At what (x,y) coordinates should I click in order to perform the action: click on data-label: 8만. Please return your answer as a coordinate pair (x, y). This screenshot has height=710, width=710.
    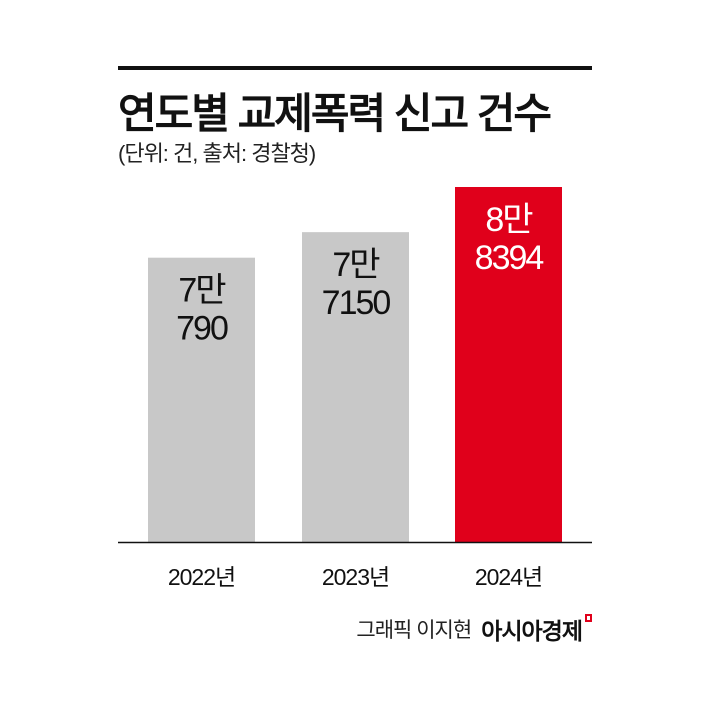
    Looking at the image, I should click on (509, 220).